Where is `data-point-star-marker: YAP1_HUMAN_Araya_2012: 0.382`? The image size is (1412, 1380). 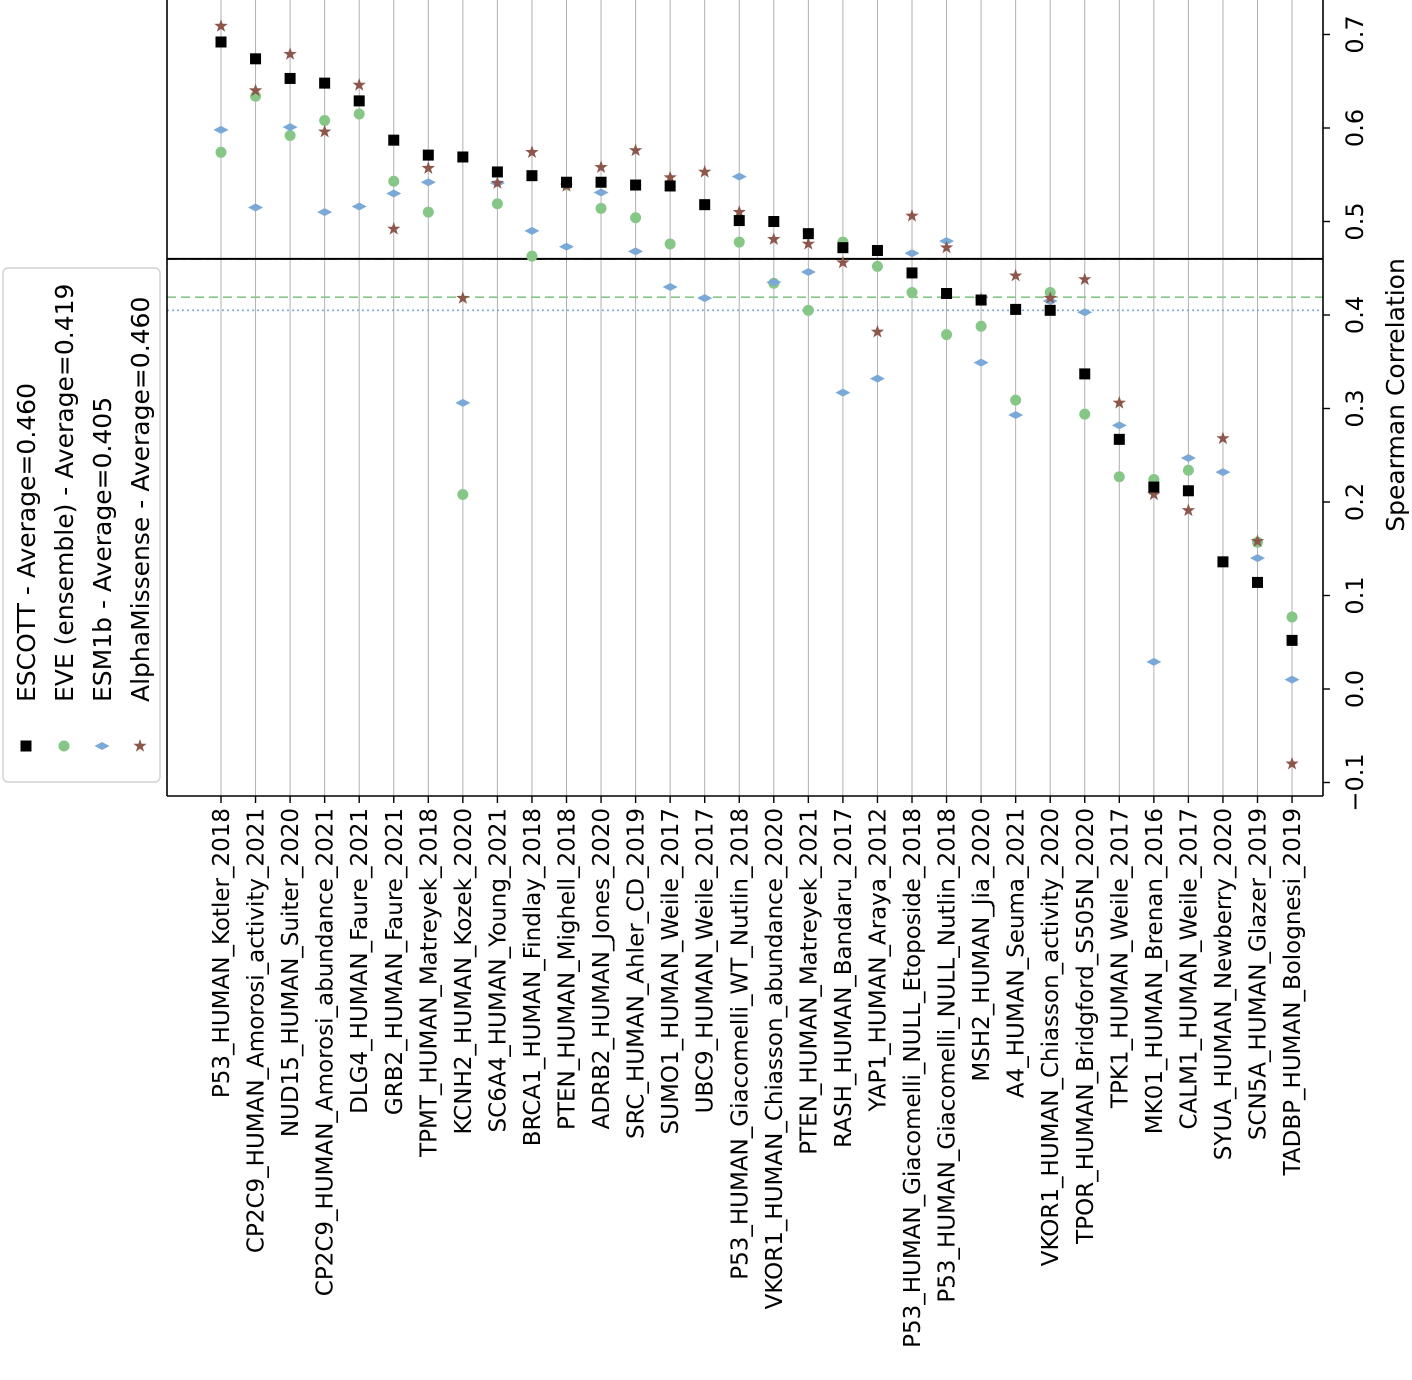
data-point-star-marker: YAP1_HUMAN_Araya_2012: 0.382 is located at coordinates (877, 331).